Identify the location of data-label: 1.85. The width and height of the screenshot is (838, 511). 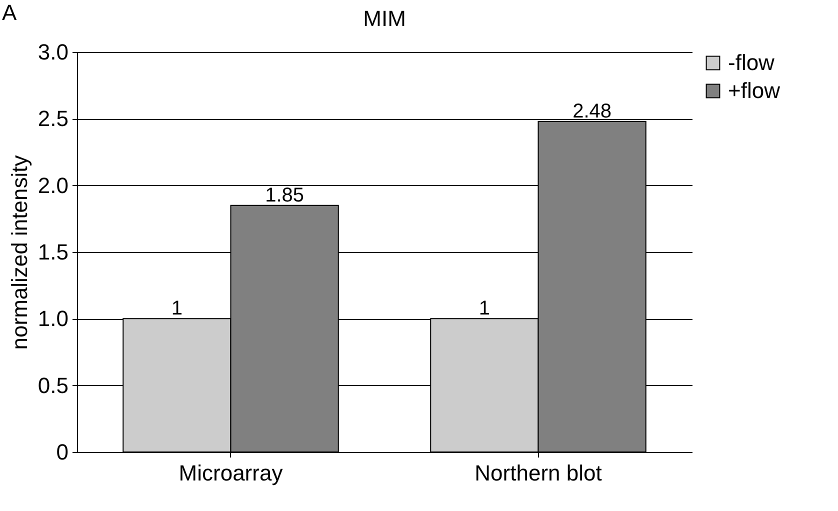
(284, 195).